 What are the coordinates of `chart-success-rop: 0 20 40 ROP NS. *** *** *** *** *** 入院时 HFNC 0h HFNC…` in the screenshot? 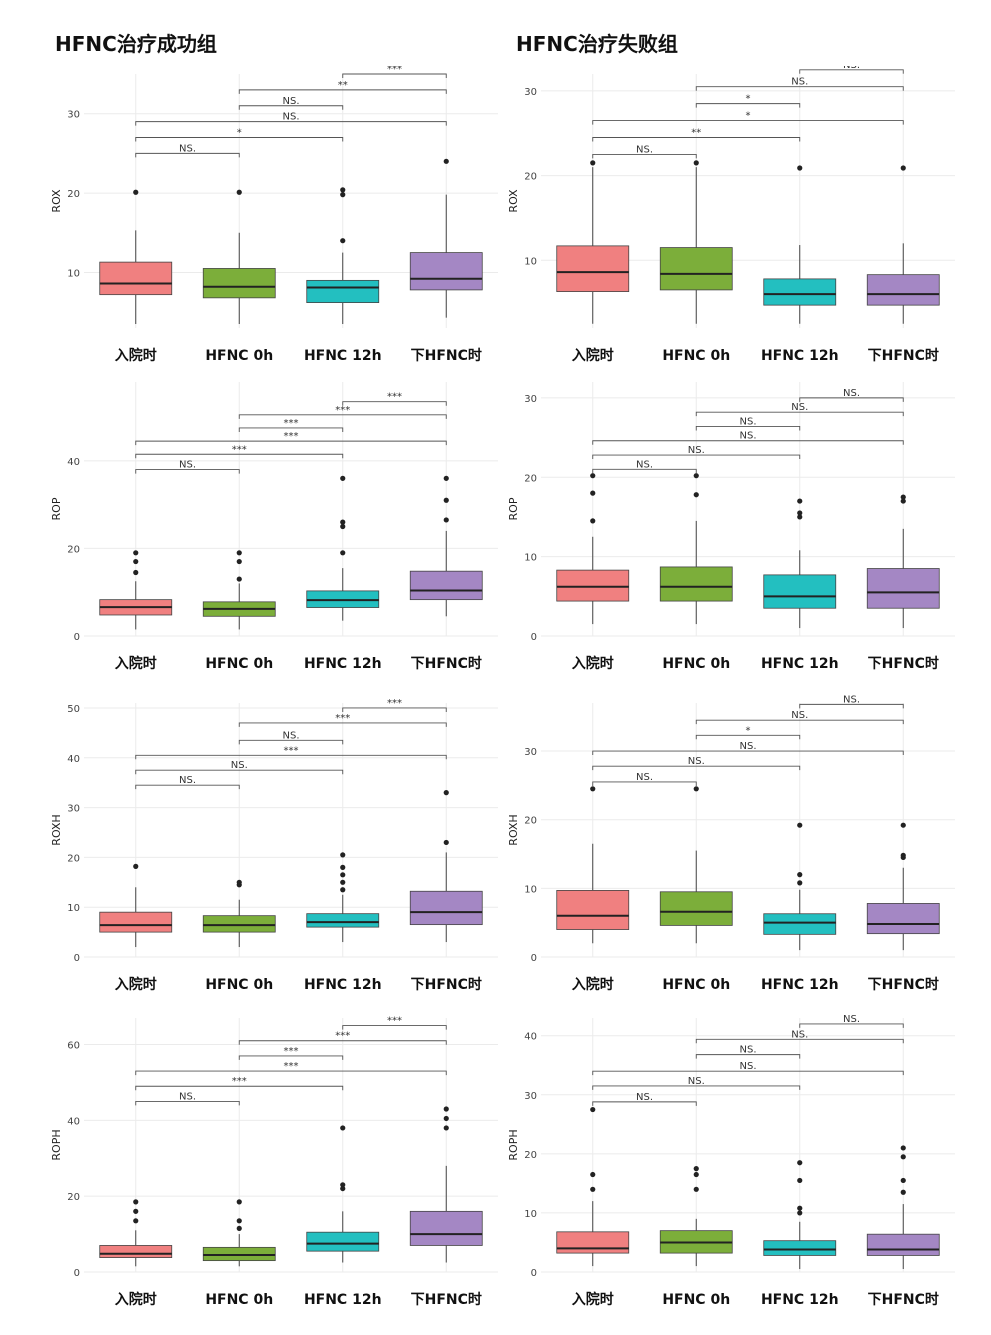 It's located at (278, 524).